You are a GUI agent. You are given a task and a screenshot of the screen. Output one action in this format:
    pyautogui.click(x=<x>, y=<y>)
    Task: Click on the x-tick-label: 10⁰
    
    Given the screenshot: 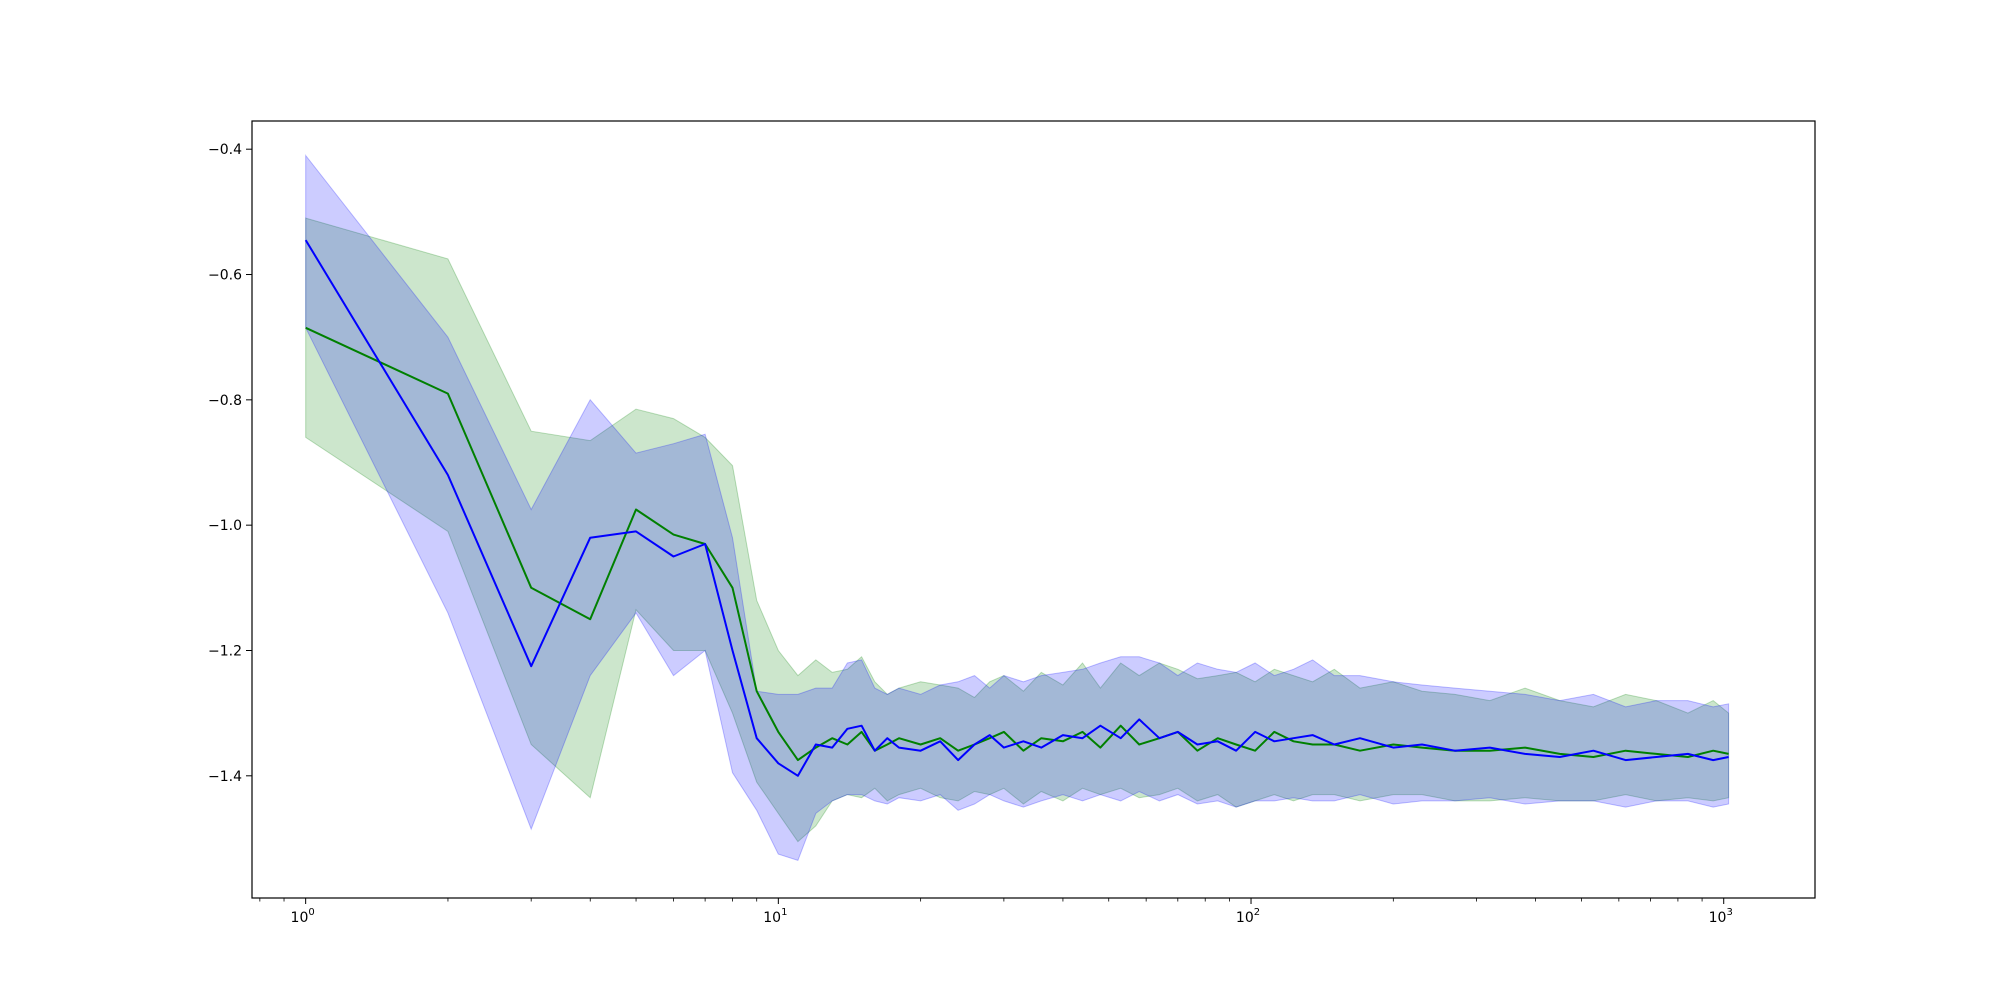 What is the action you would take?
    pyautogui.click(x=303, y=916)
    